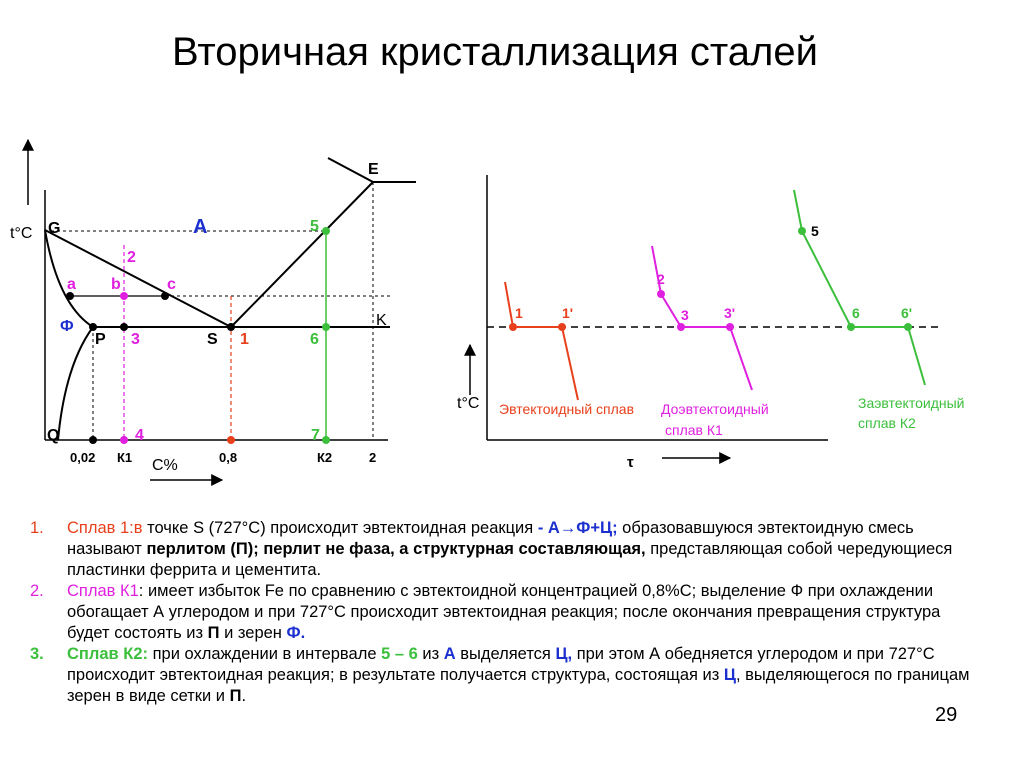 The height and width of the screenshot is (768, 1024). Describe the element at coordinates (131, 257) in the screenshot. I see `label-2: 2` at that location.